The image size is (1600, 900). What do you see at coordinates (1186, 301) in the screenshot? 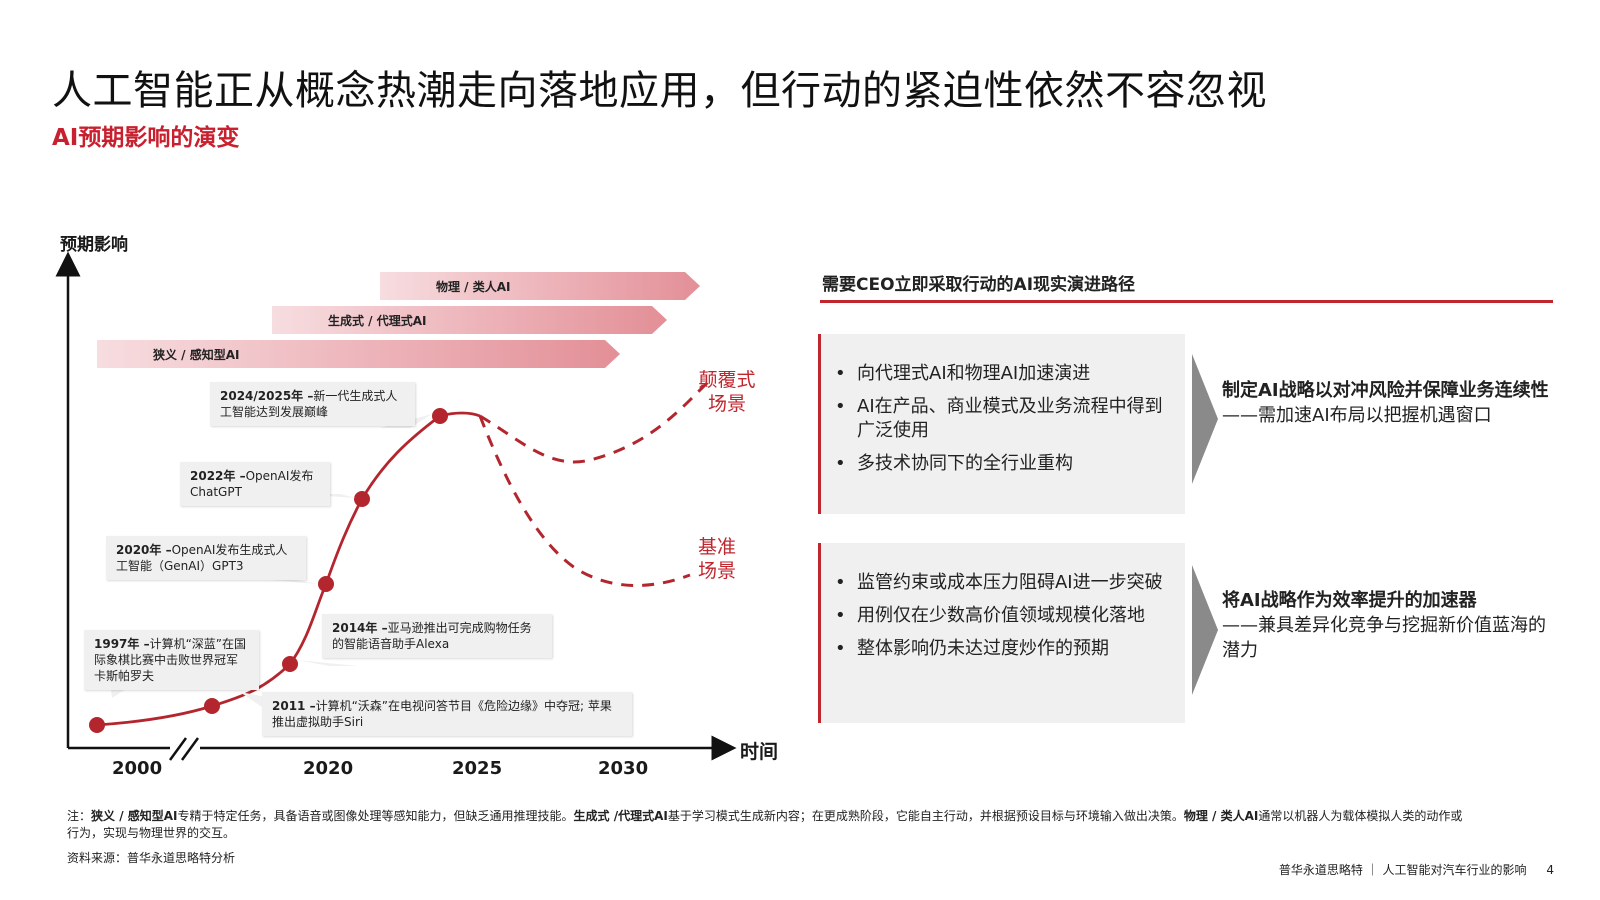
I see `right-heading-rule` at bounding box center [1186, 301].